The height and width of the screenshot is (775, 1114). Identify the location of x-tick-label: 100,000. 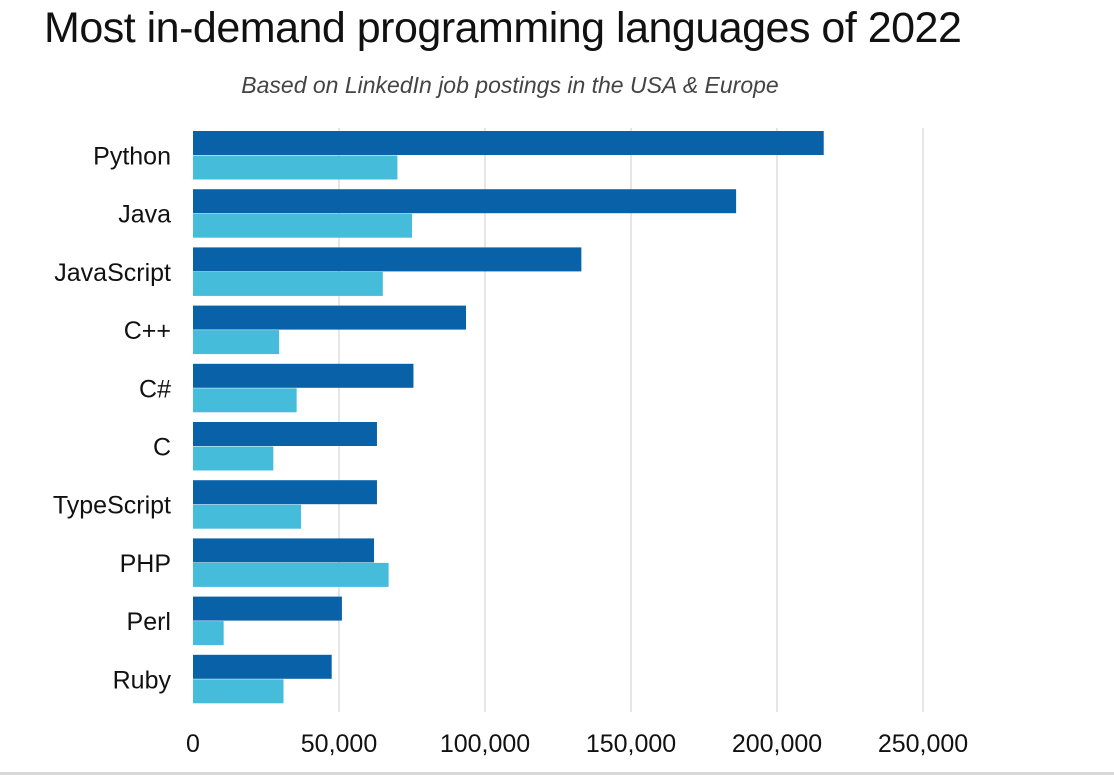
(485, 744).